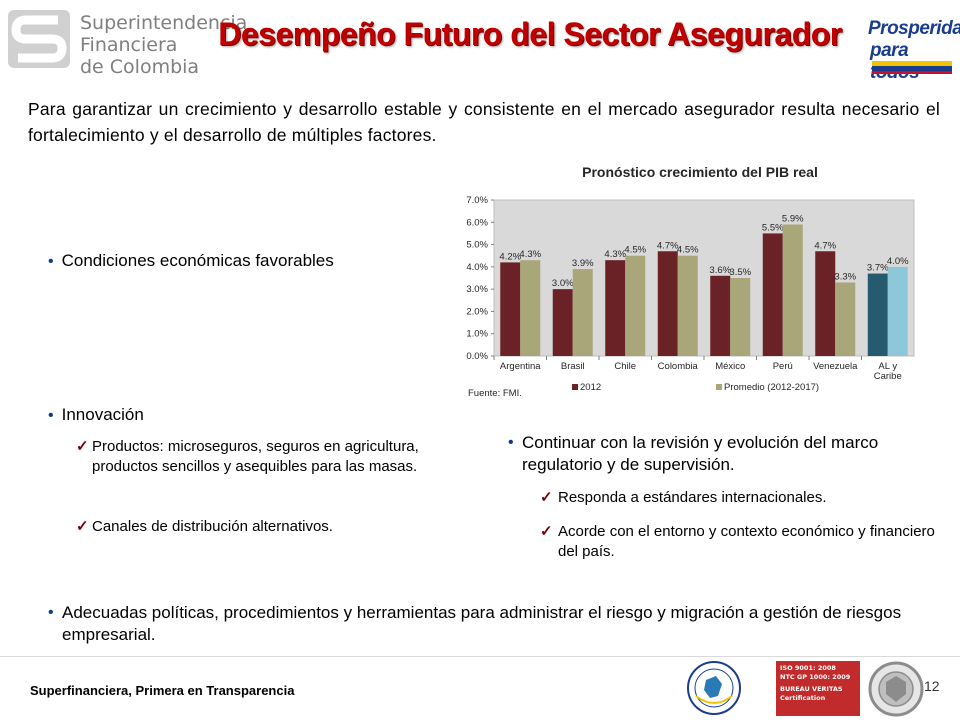 This screenshot has width=960, height=720. I want to click on x-tick-label: Caribe, so click(888, 376).